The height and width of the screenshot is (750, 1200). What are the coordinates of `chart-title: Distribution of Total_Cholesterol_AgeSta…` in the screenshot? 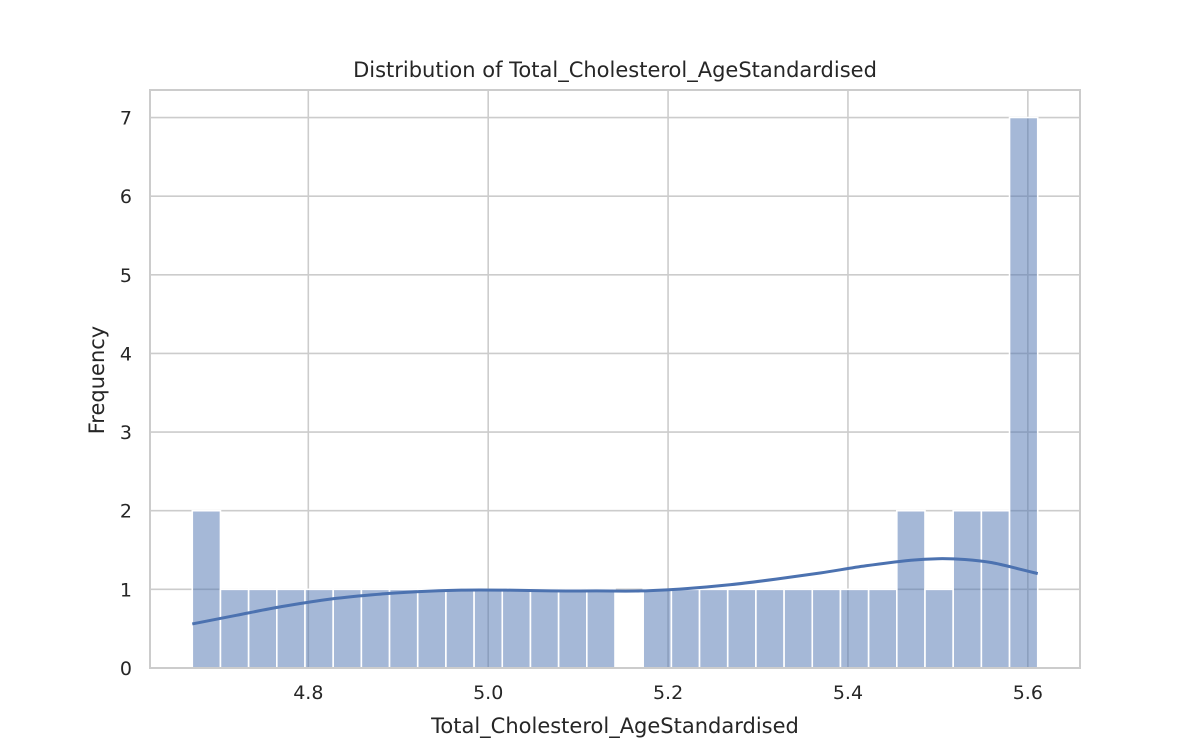 It's located at (615, 70).